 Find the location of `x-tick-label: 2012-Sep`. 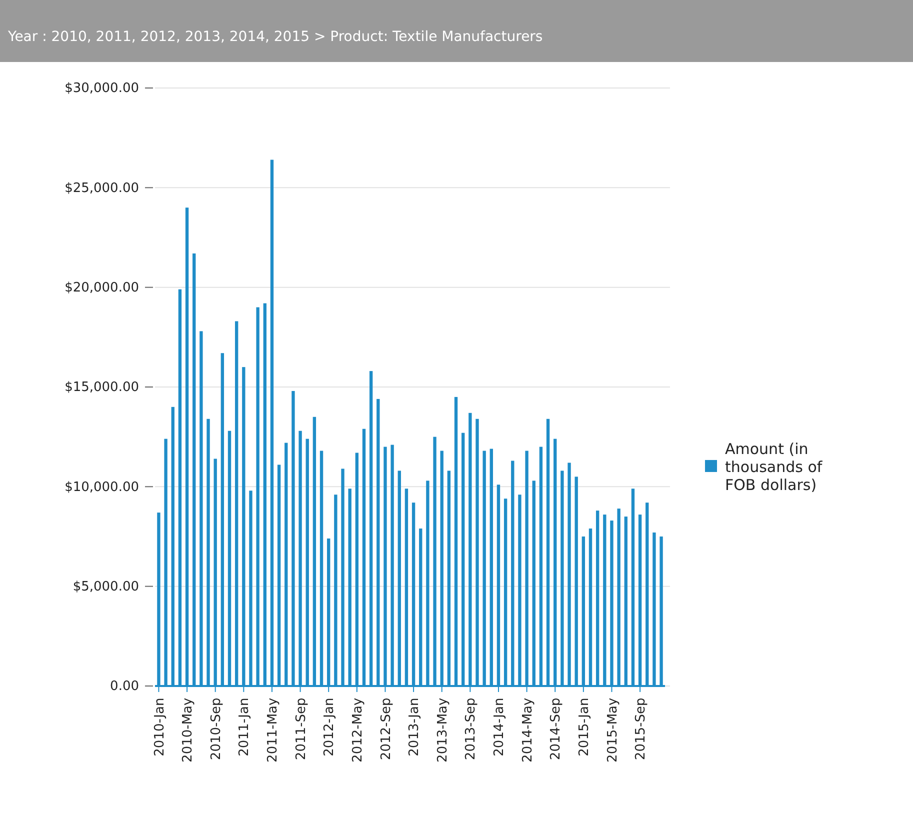

x-tick-label: 2012-Sep is located at coordinates (386, 729).